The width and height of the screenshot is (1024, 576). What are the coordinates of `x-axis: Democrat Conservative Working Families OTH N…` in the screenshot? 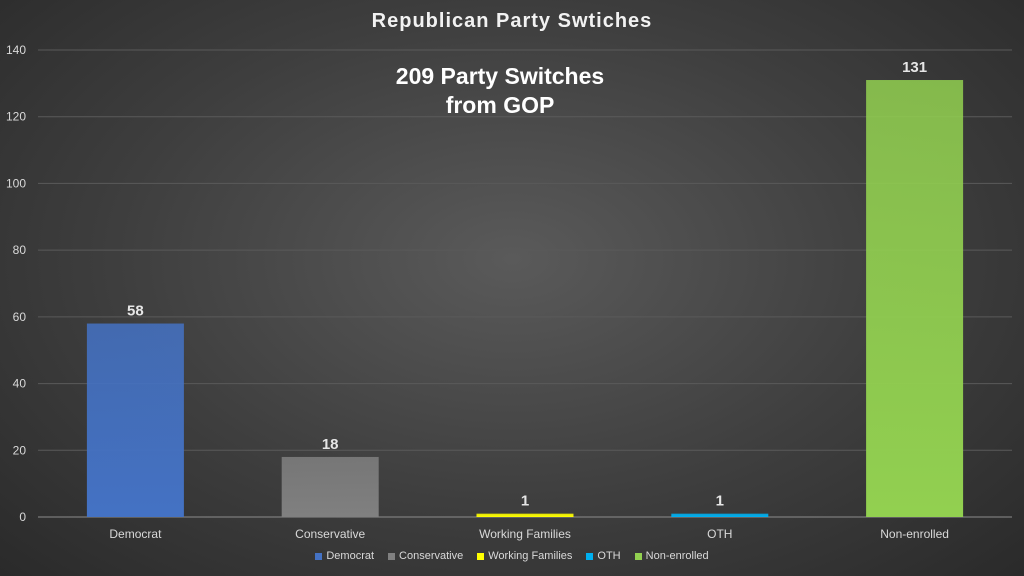 It's located at (529, 534).